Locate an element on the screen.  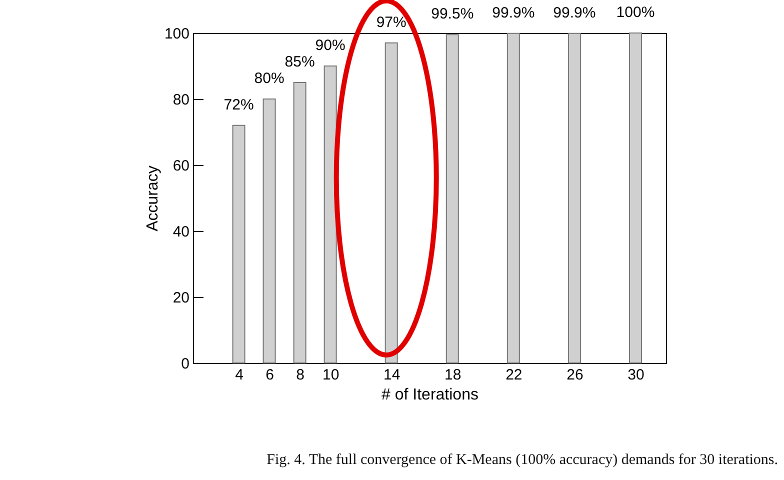
x-tick-label: 8 is located at coordinates (300, 375).